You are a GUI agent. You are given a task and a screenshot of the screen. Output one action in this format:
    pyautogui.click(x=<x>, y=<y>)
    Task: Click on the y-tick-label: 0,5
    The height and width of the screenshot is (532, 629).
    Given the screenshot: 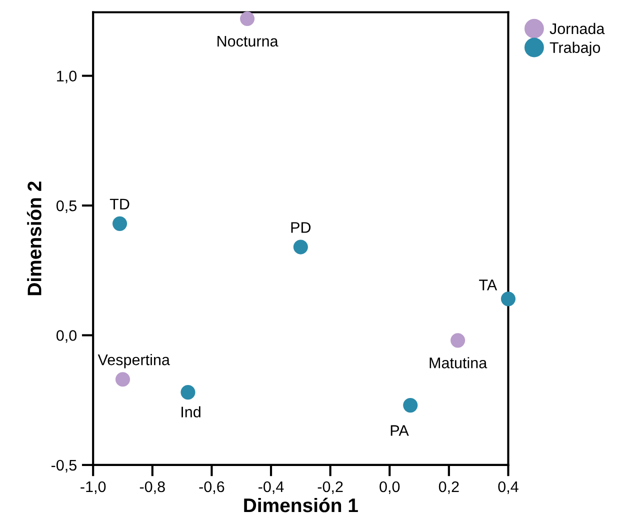 What is the action you would take?
    pyautogui.click(x=66, y=207)
    